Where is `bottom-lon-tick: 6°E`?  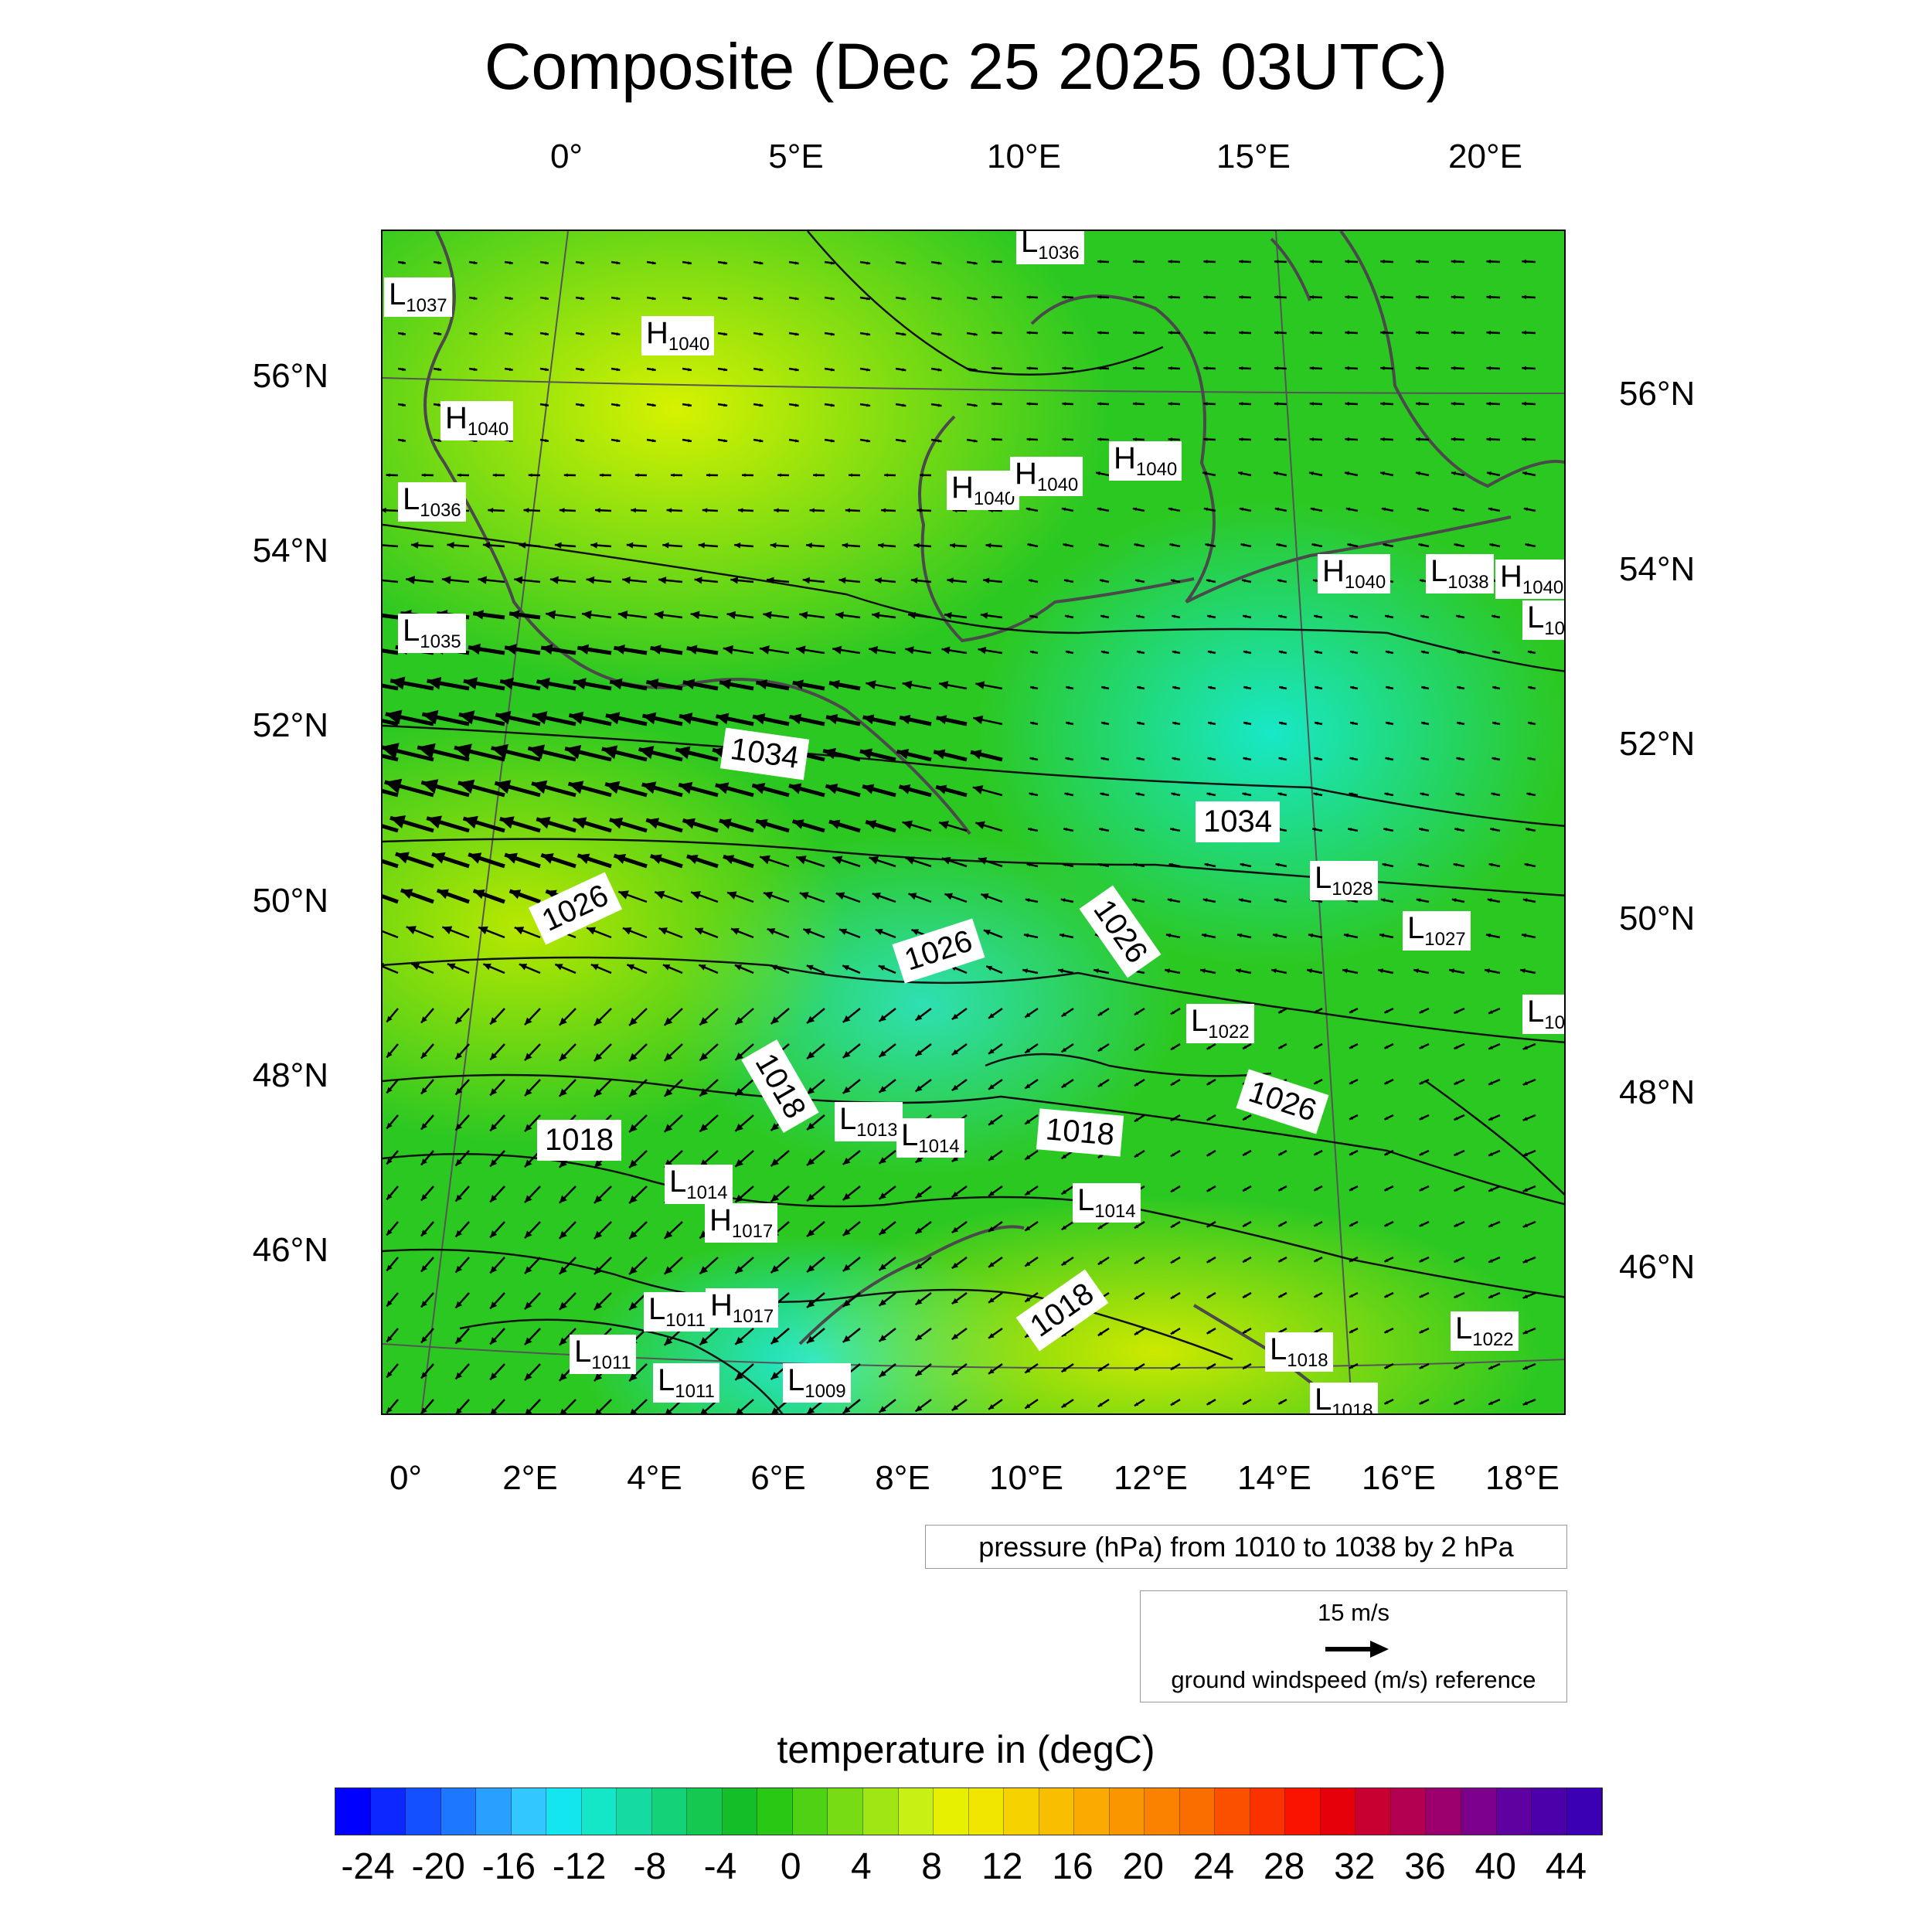
bottom-lon-tick: 6°E is located at coordinates (778, 1478).